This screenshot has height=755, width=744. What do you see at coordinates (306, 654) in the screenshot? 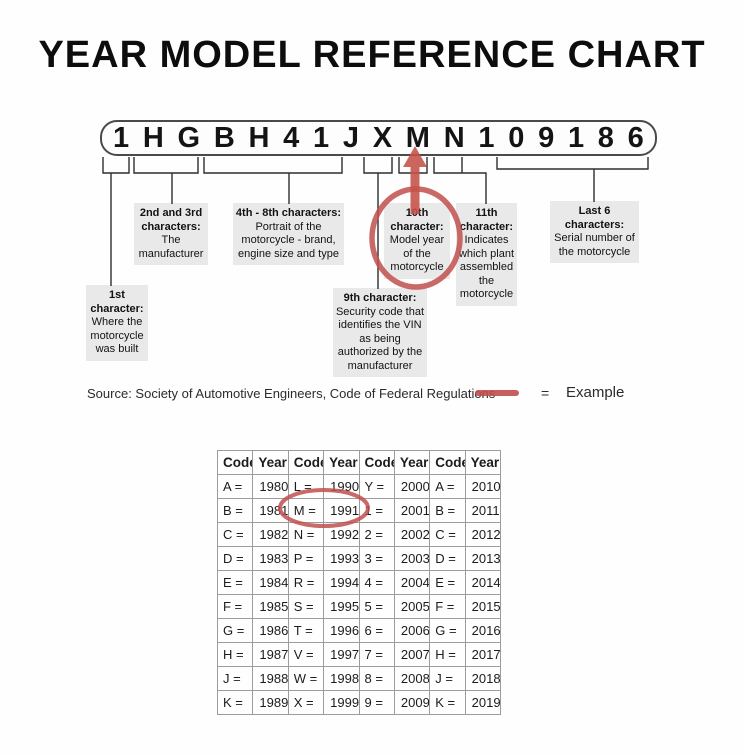
I see `code-cell: V =` at bounding box center [306, 654].